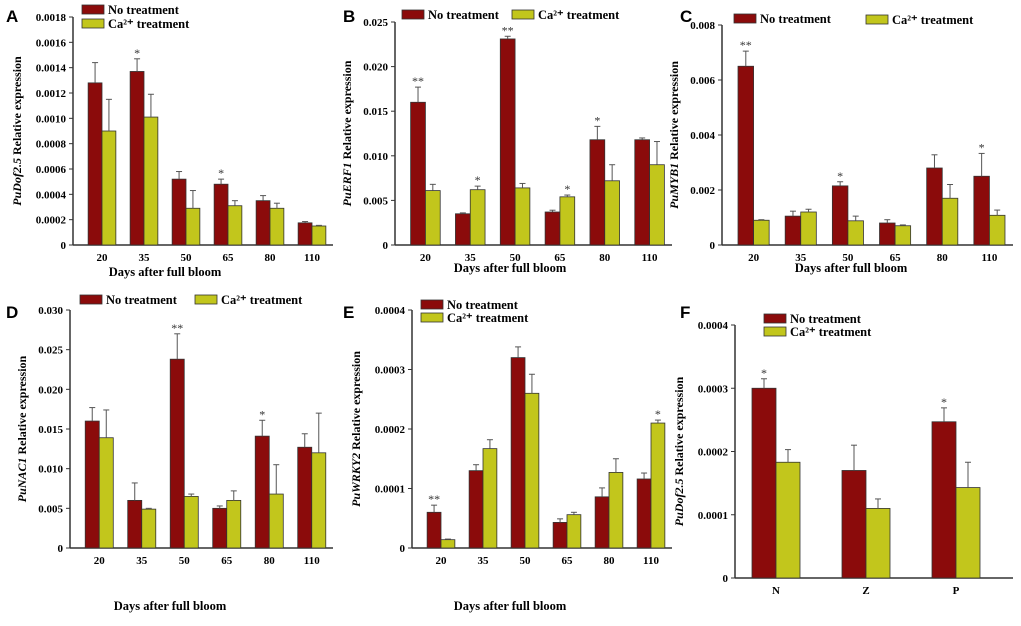  What do you see at coordinates (702, 191) in the screenshot?
I see `y-tick-label: 0.002` at bounding box center [702, 191].